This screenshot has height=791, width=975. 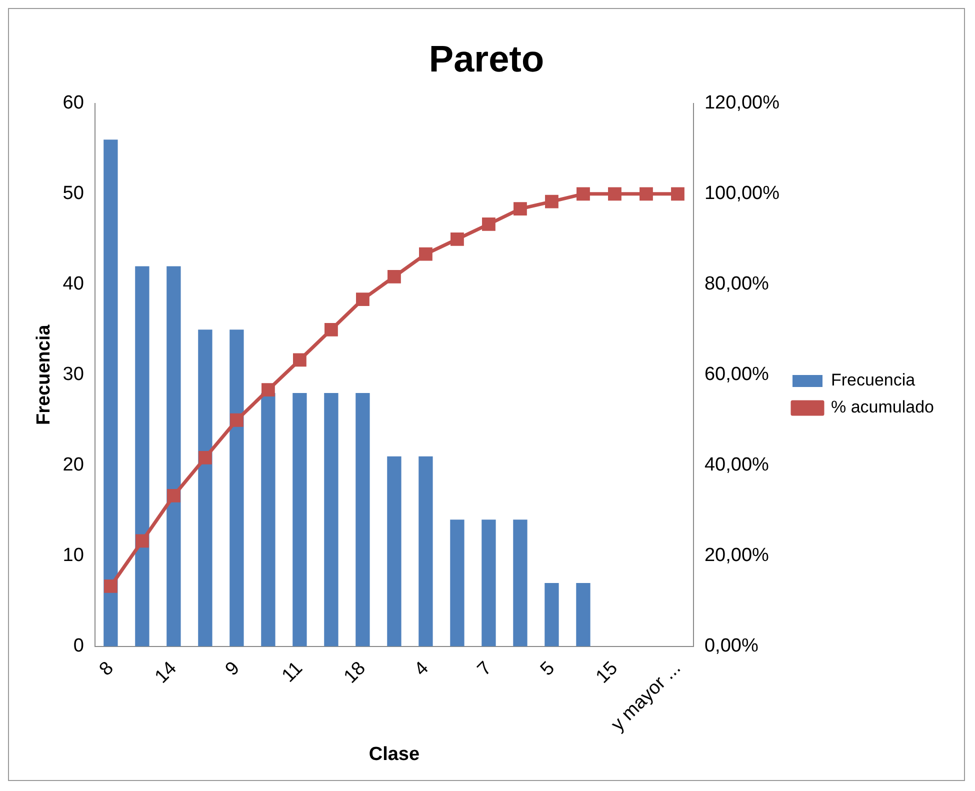 What do you see at coordinates (73, 284) in the screenshot?
I see `y-tick-label: 40` at bounding box center [73, 284].